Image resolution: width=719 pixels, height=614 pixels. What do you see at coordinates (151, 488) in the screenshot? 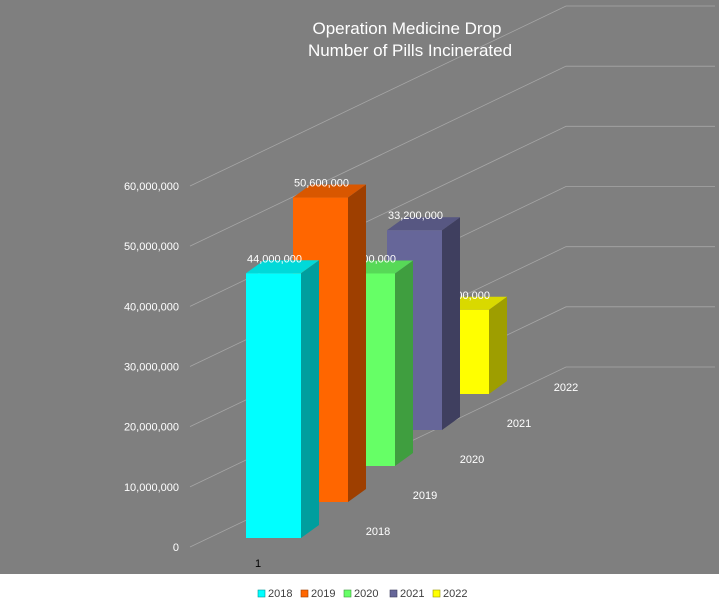
I see `y-tick-label: 10,000,000` at bounding box center [151, 488].